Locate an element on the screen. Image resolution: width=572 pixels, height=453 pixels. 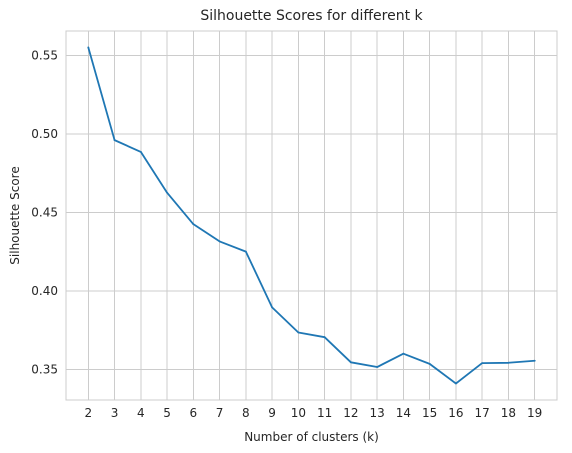
x-tick-labels: 2 3 4 5 6 7 8 9 10 11 12 13 14 15 16 17 18 19 is located at coordinates (313, 413).